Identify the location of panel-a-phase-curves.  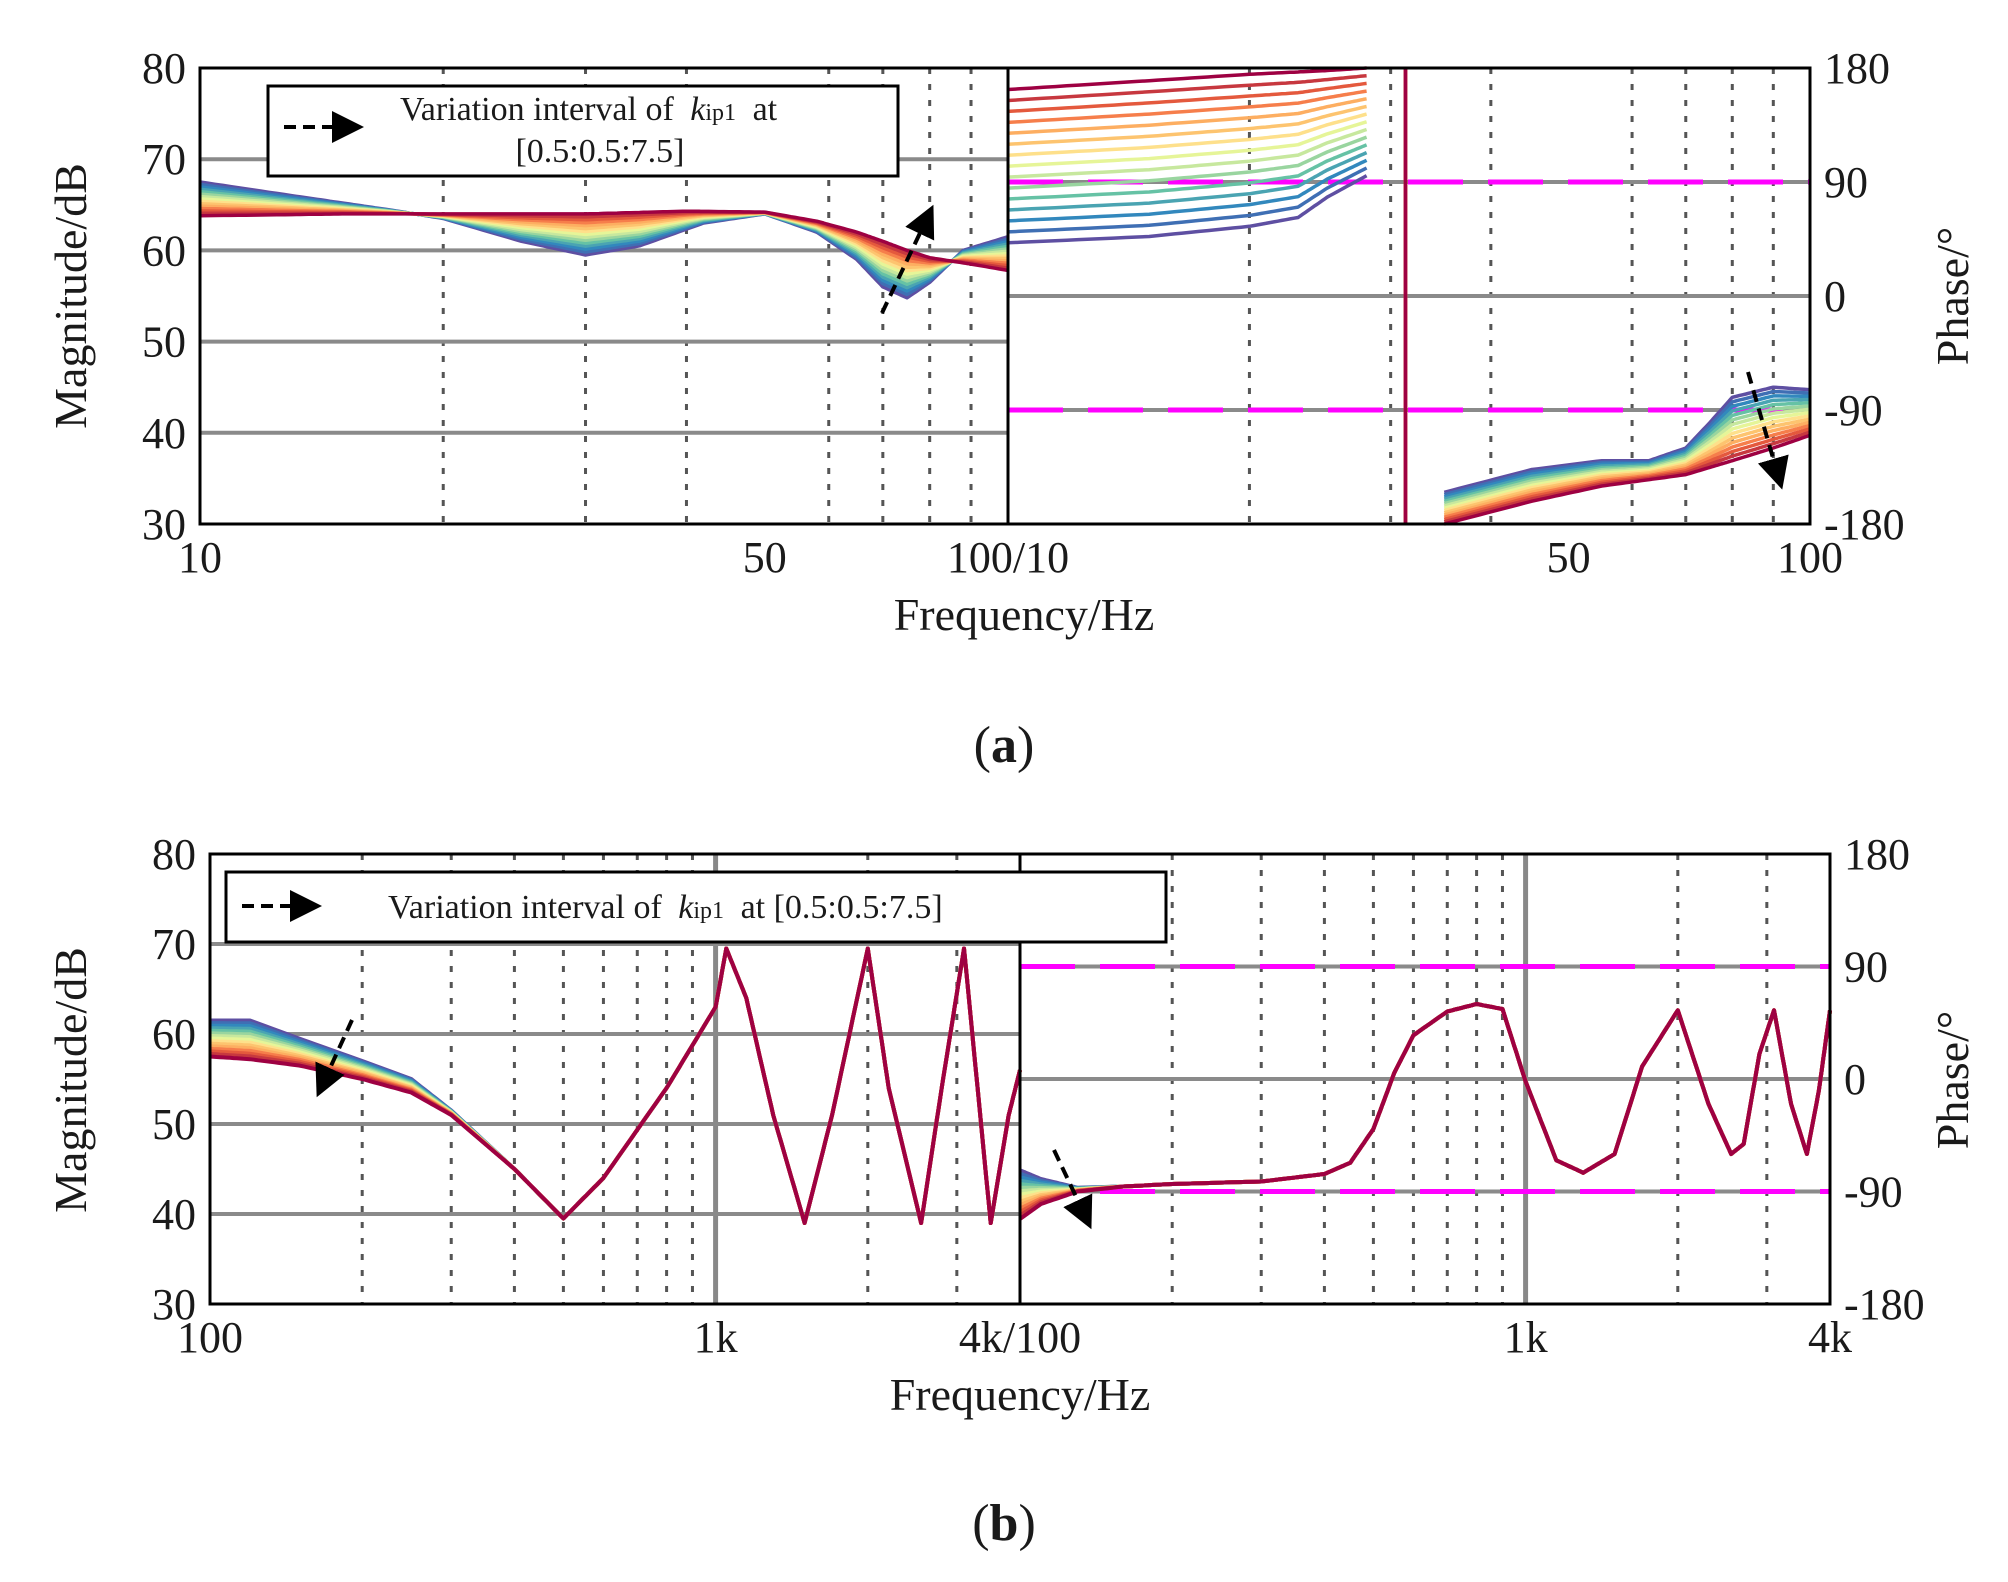
(1409, 296).